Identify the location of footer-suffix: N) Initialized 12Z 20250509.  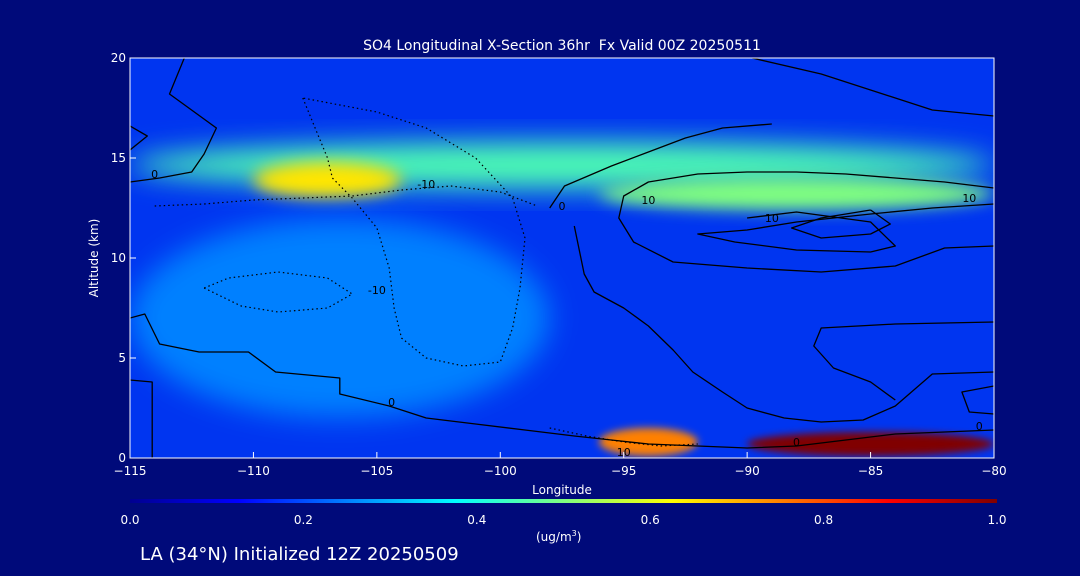
(332, 554).